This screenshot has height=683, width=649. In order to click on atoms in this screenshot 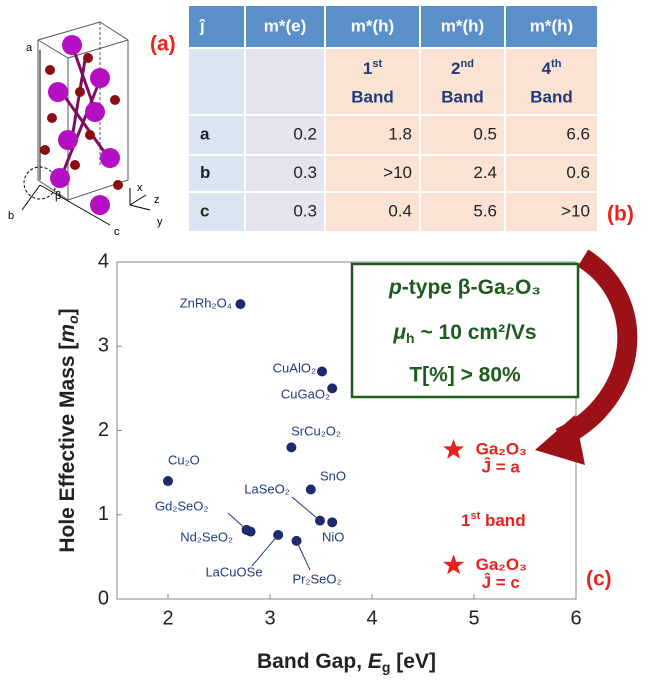, I will do `click(81, 125)`.